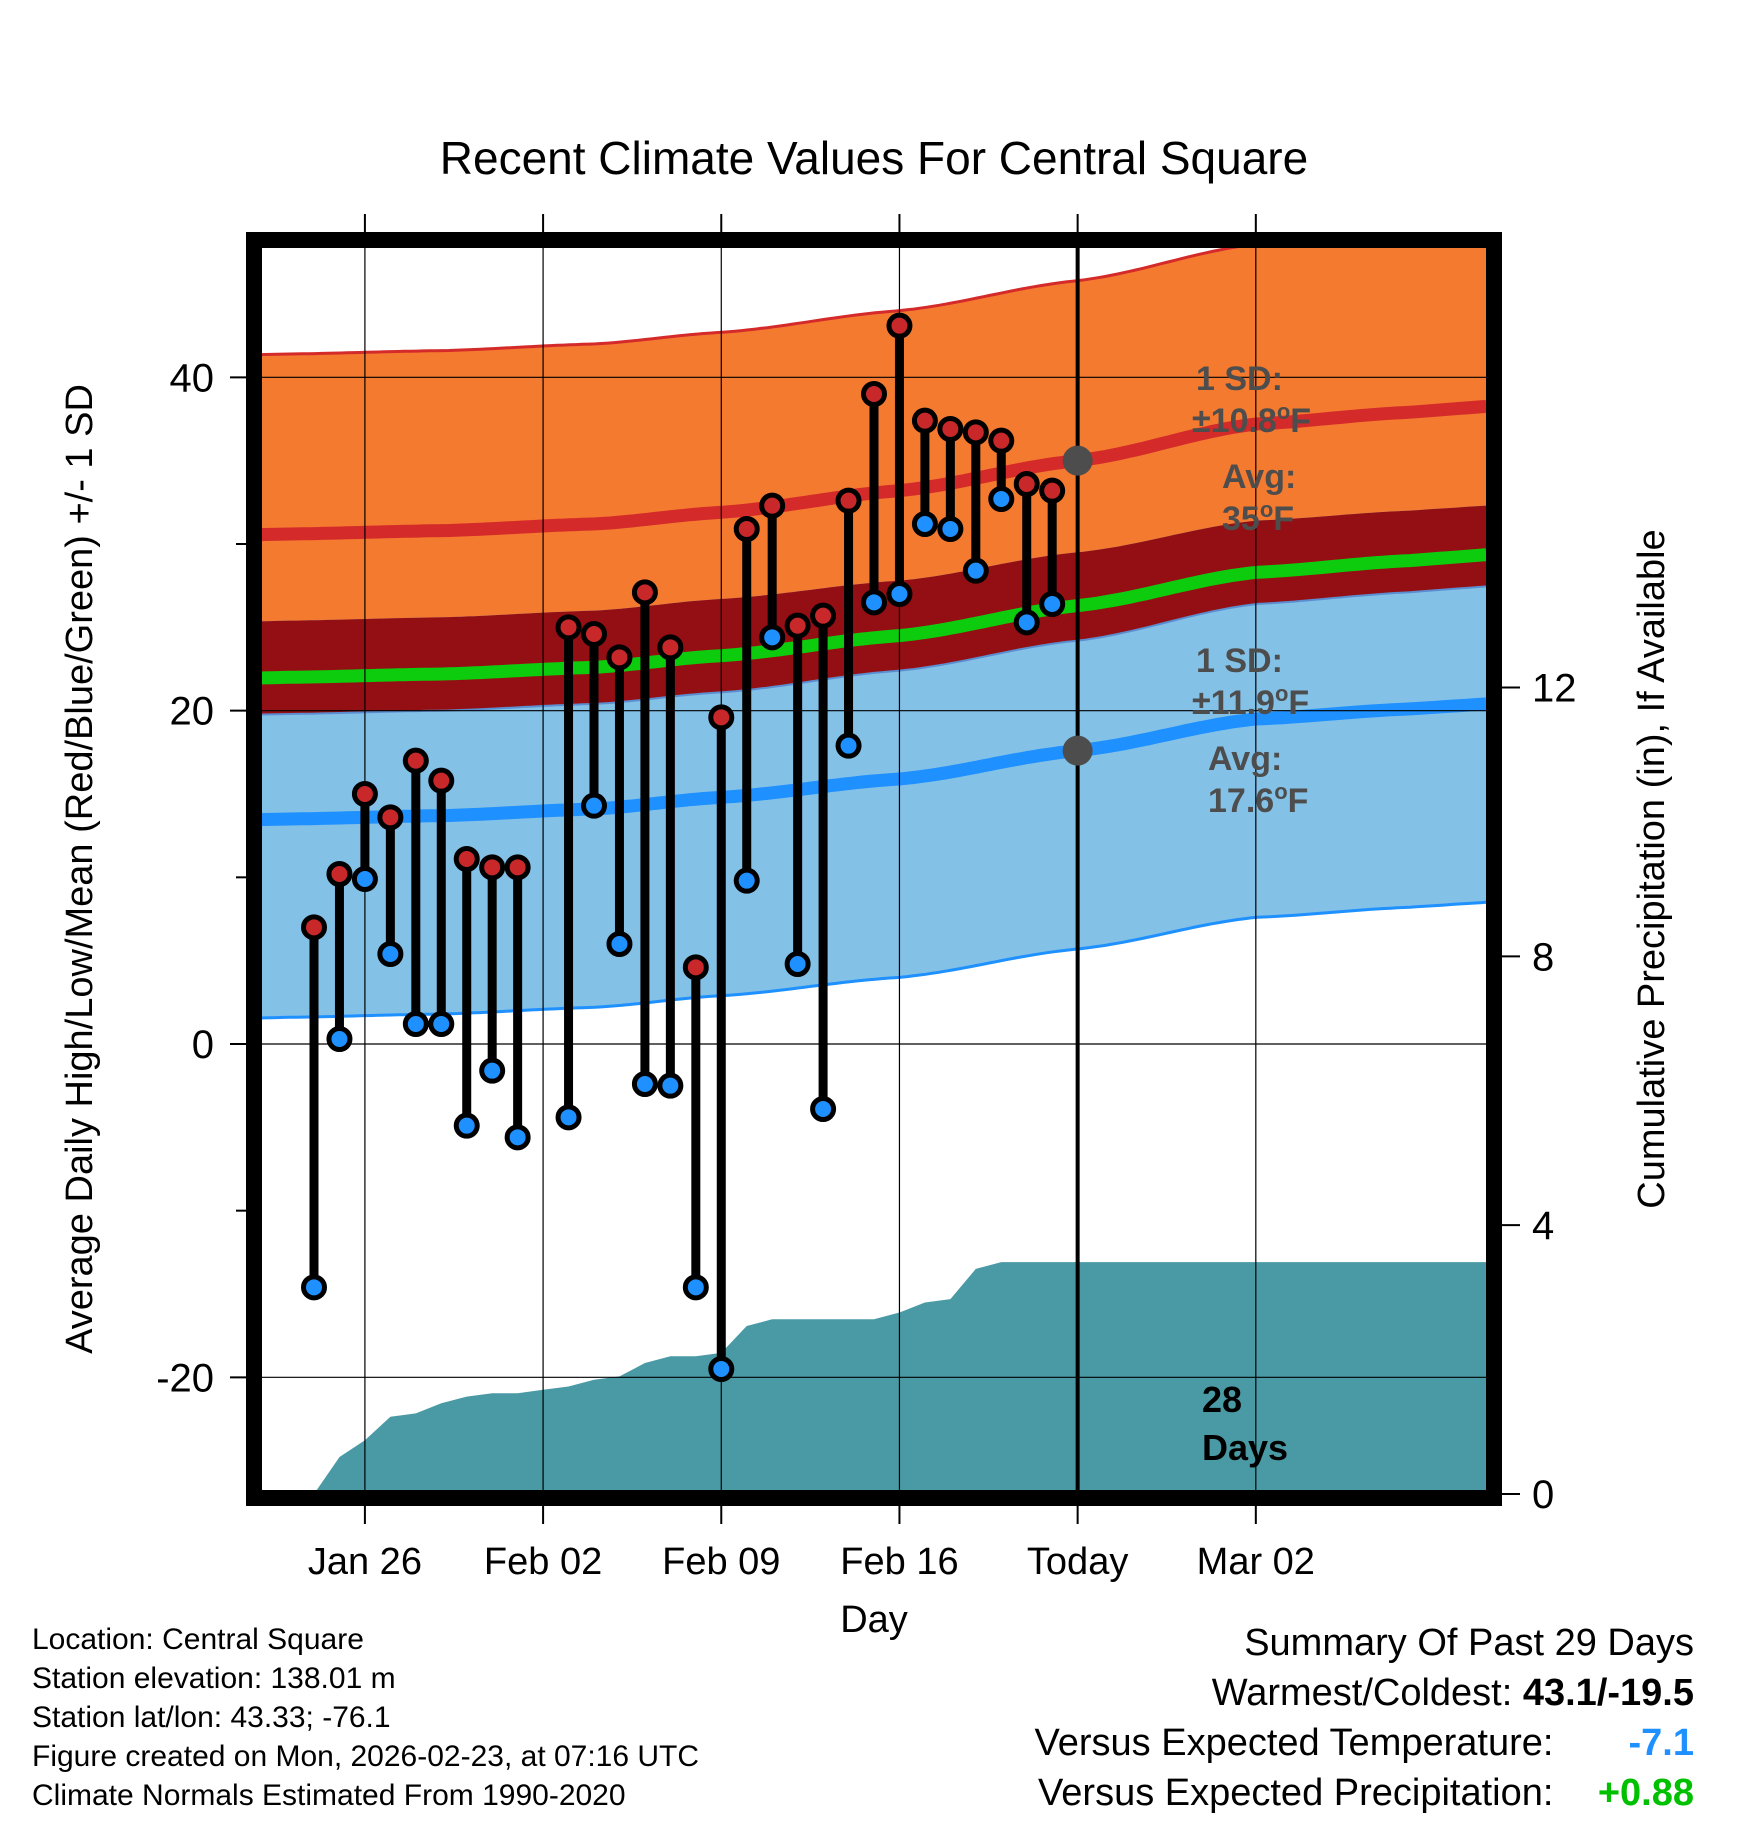  Describe the element at coordinates (1077, 460) in the screenshot. I see `today-high-avg-dot` at that location.